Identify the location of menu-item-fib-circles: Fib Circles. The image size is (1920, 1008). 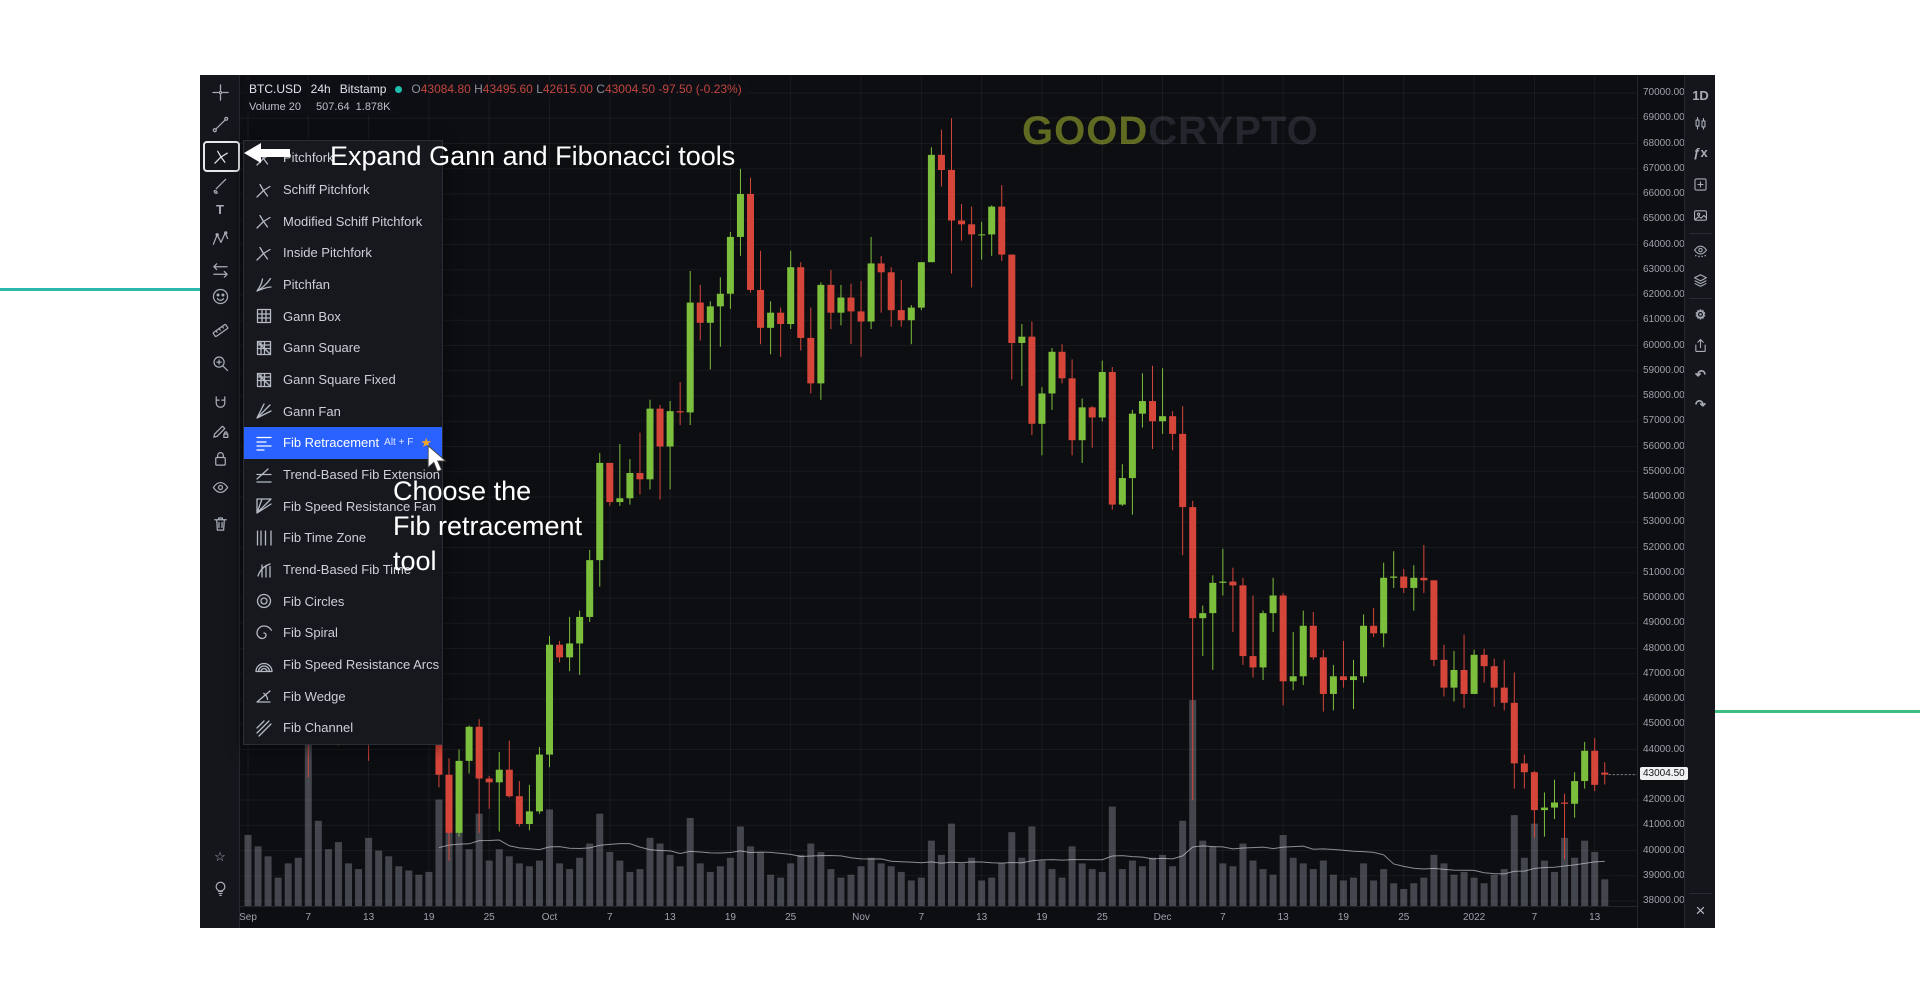
(343, 601).